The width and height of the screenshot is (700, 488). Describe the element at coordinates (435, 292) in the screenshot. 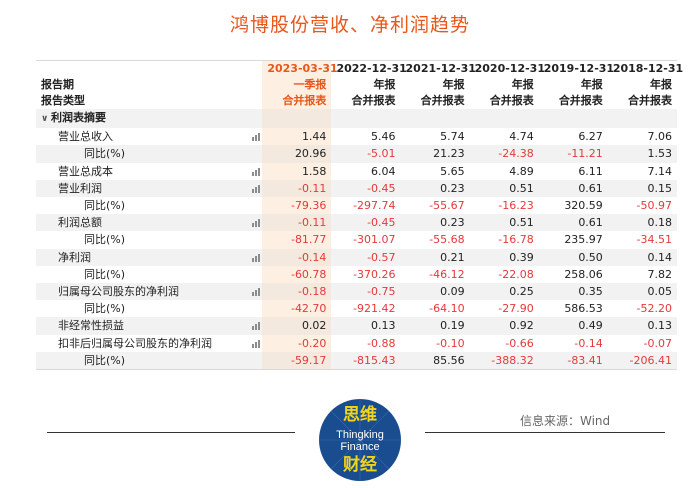

I see `value-cell: 0.09` at that location.